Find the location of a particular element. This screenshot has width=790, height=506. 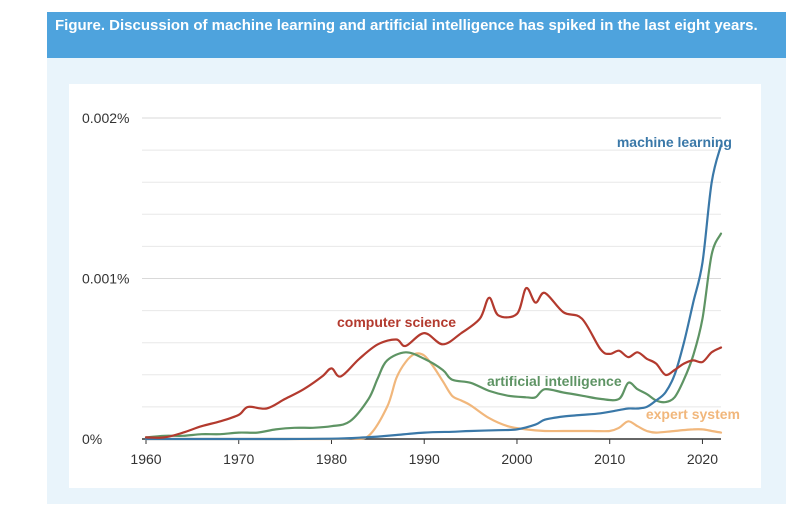

series-line-expert-system is located at coordinates (433, 396).